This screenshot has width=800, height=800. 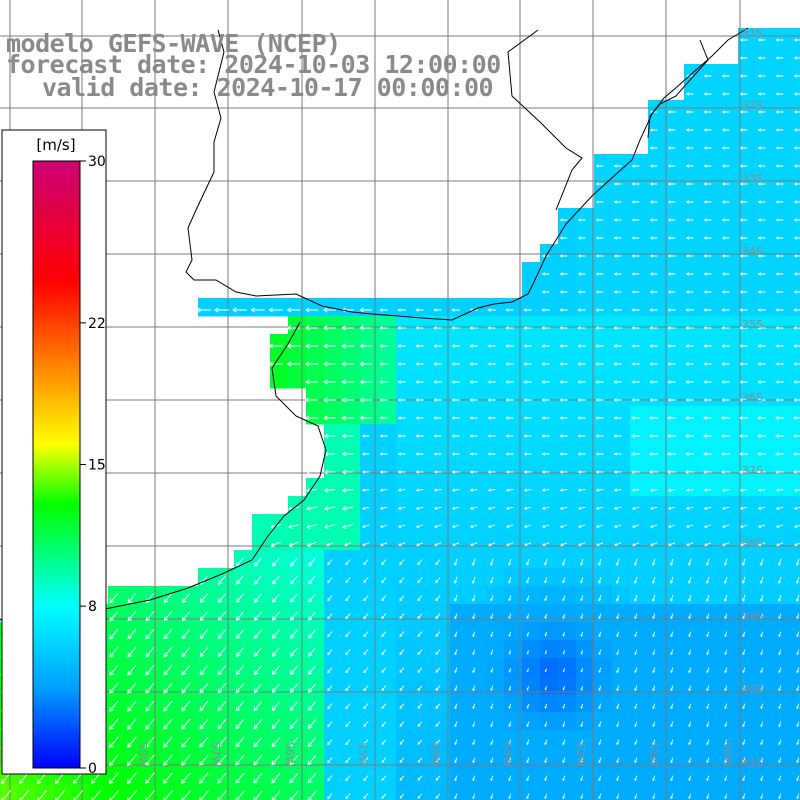 I want to click on latitude-label: 40S, so click(x=752, y=689).